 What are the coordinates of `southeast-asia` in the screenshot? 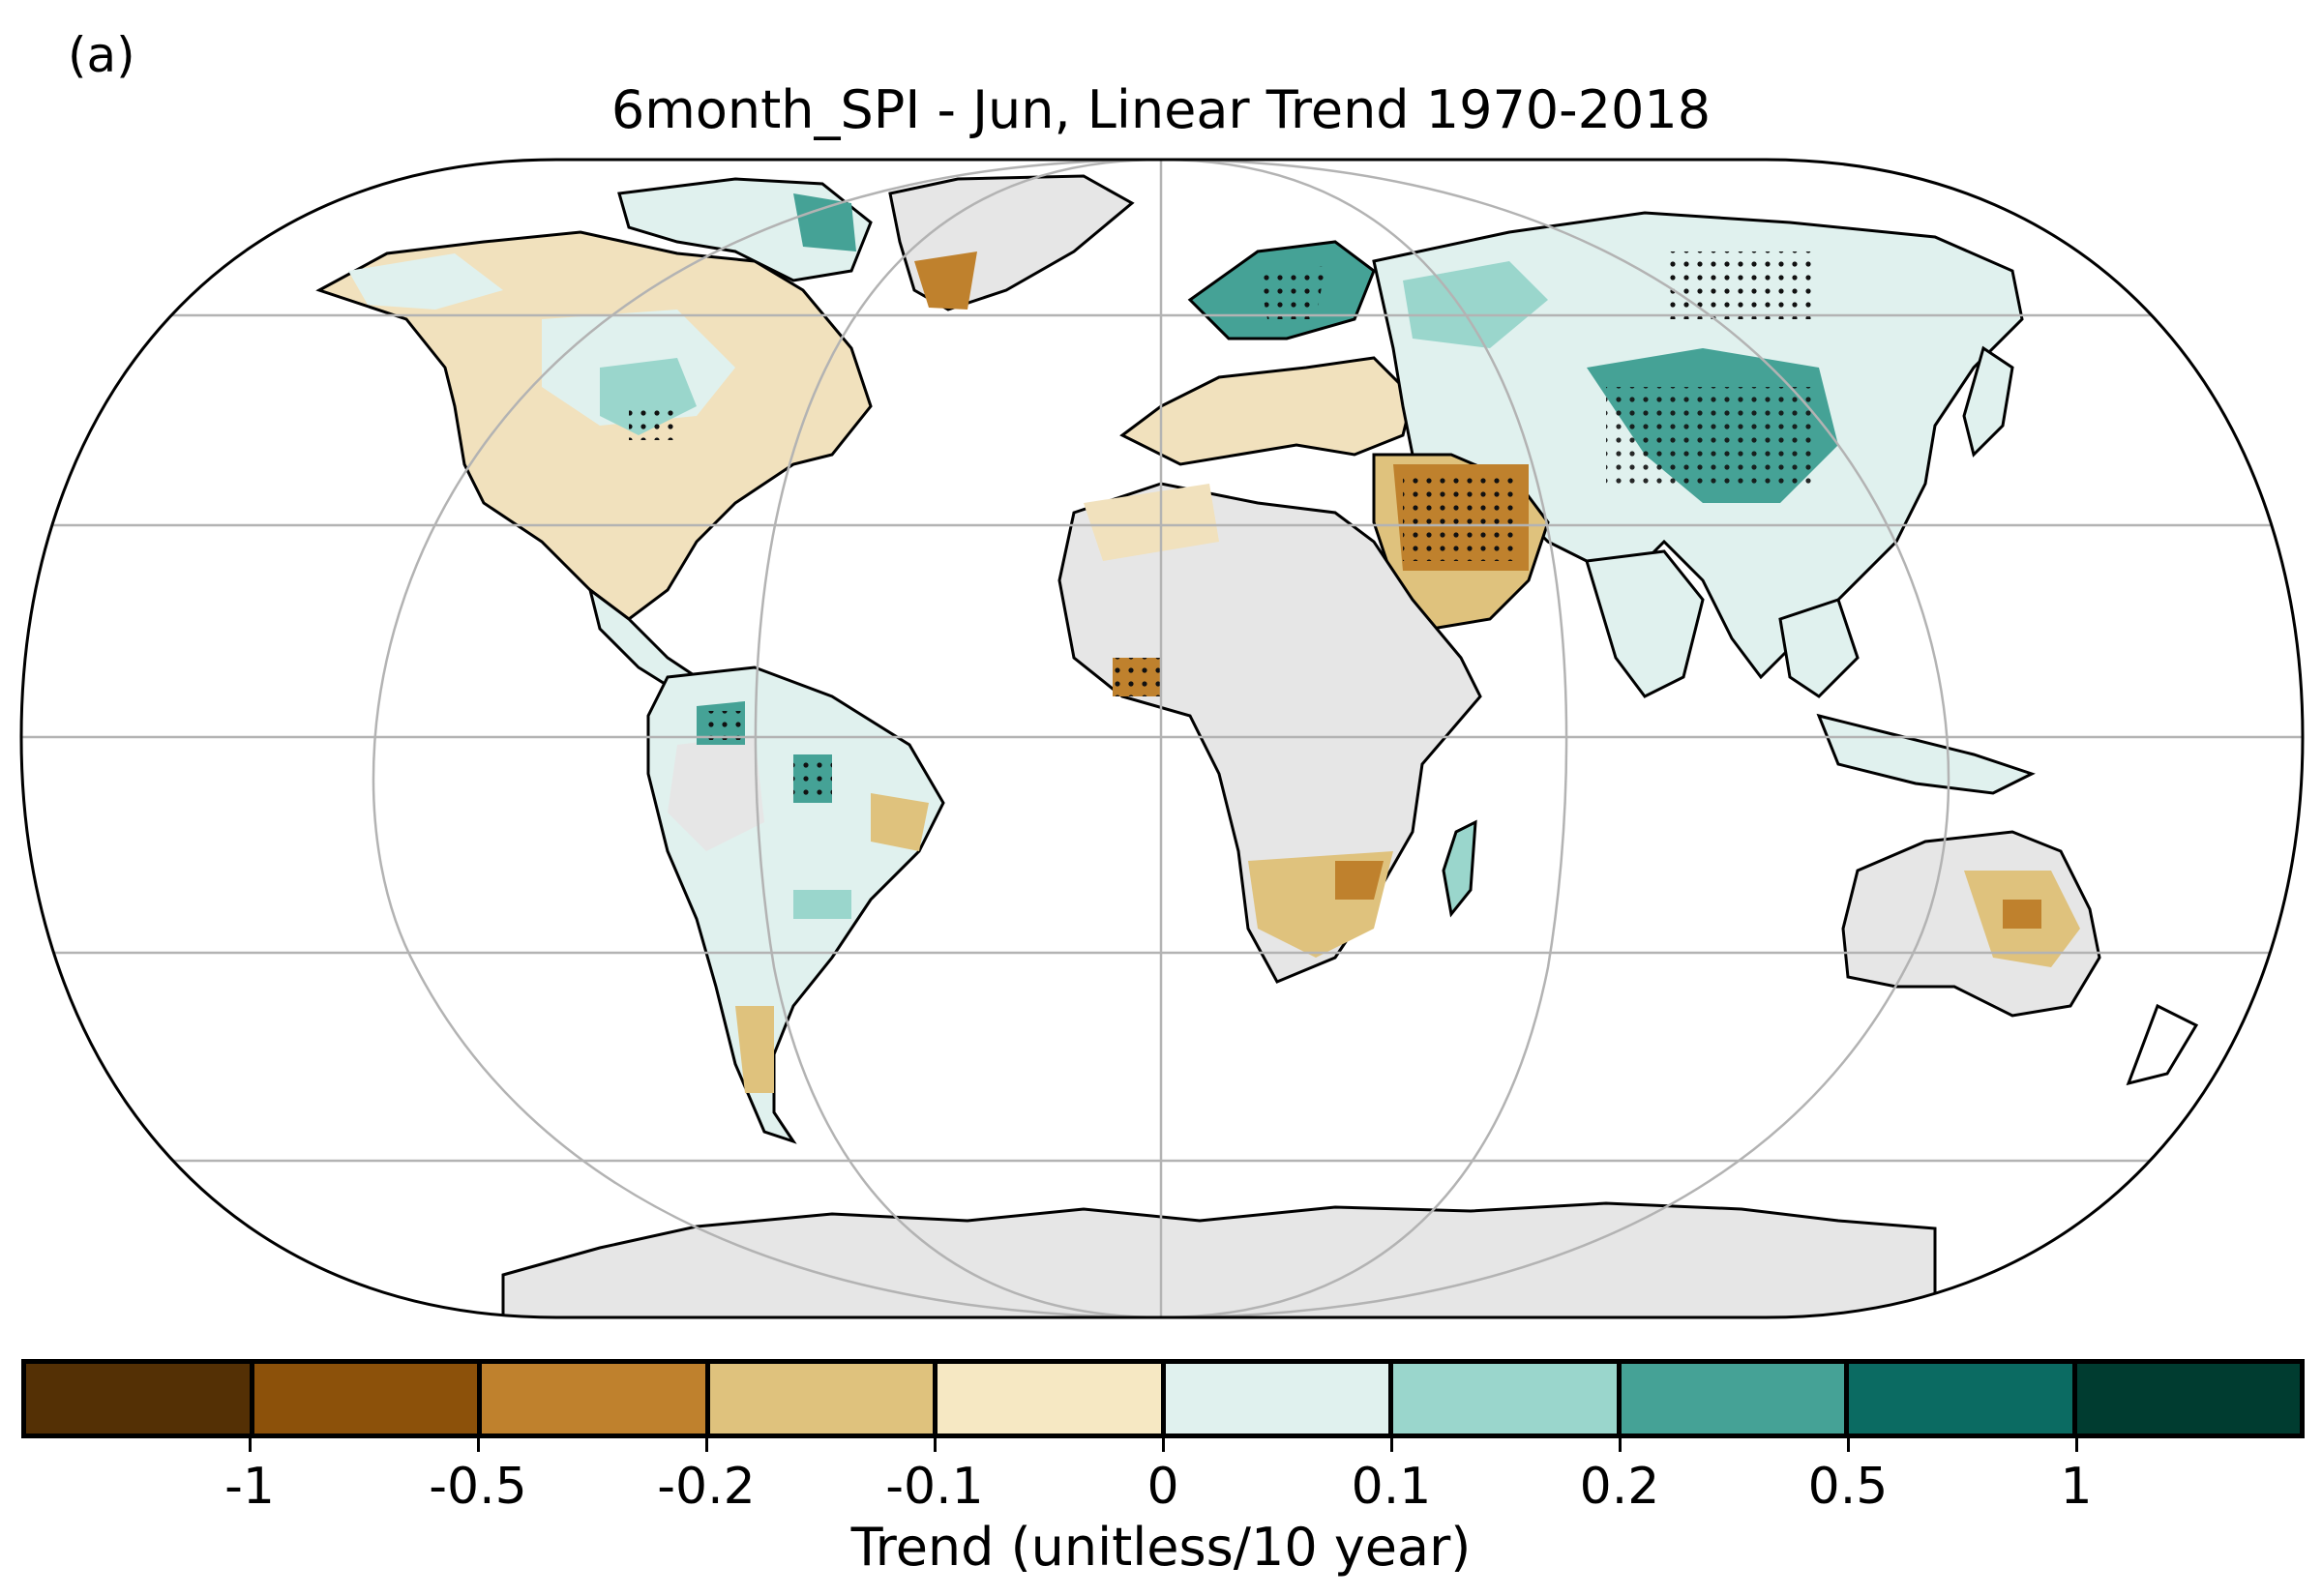 It's located at (1819, 648).